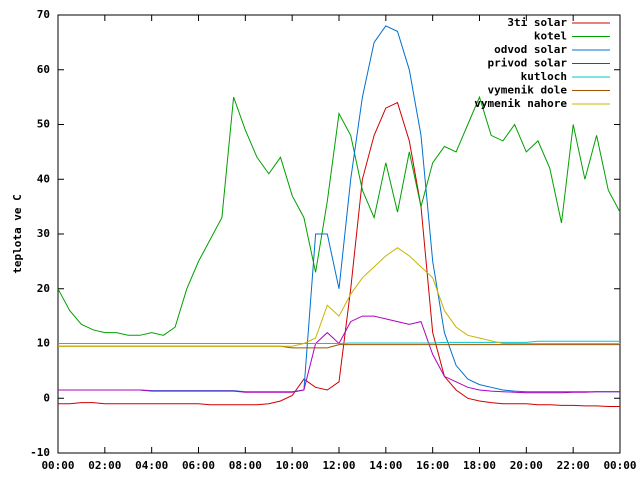  What do you see at coordinates (43, 14) in the screenshot?
I see `y-tick-label: 70` at bounding box center [43, 14].